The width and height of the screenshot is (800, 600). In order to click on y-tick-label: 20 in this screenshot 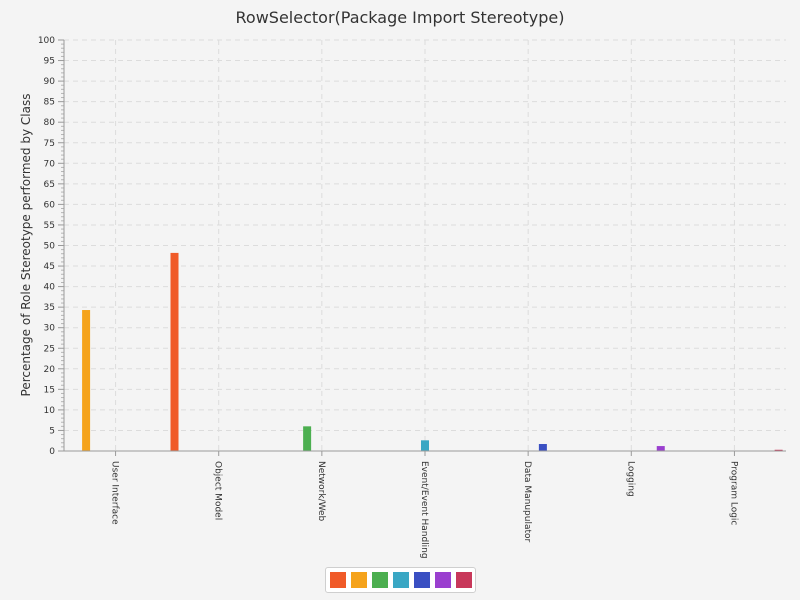, I will do `click(50, 370)`.